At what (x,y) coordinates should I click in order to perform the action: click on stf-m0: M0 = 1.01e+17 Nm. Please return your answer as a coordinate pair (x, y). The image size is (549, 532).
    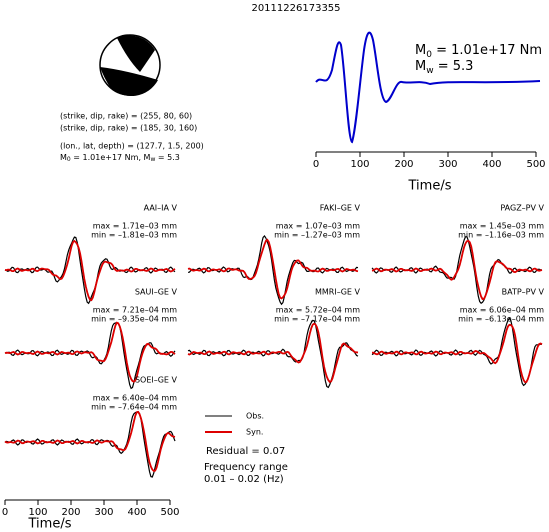
    Looking at the image, I should click on (478, 51).